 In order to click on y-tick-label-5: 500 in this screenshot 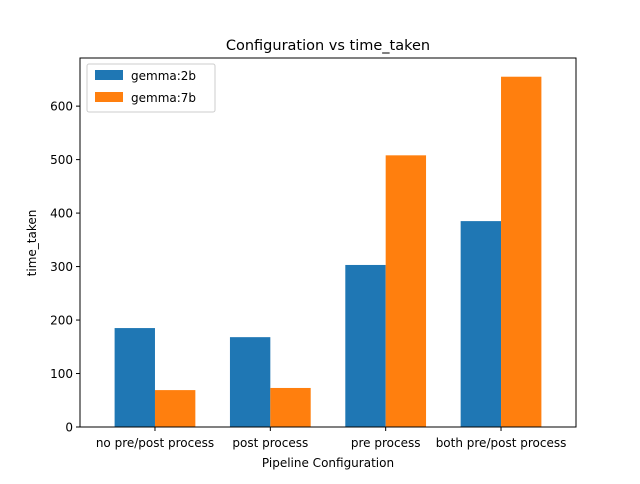, I will do `click(61, 160)`.